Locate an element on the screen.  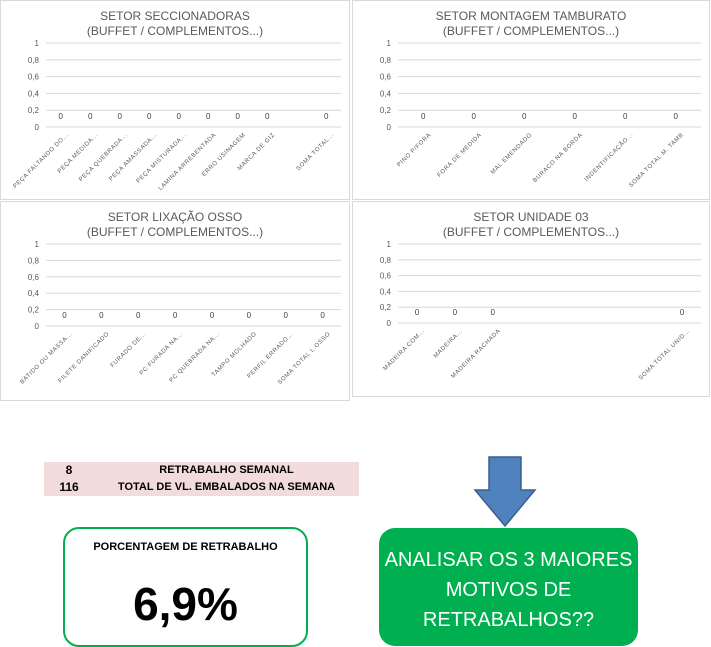
category-label: SOMA TOTAL M. TAMB is located at coordinates (656, 160).